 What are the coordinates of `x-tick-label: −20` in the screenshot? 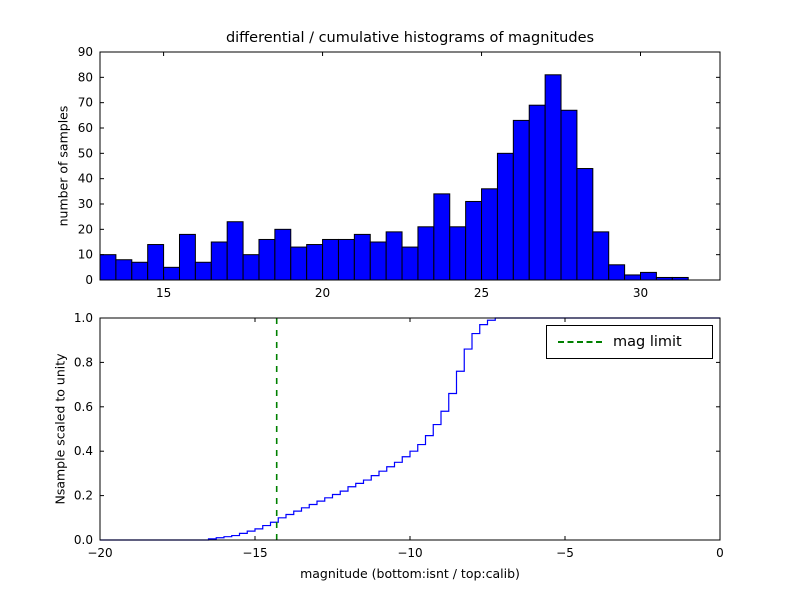 It's located at (99, 553).